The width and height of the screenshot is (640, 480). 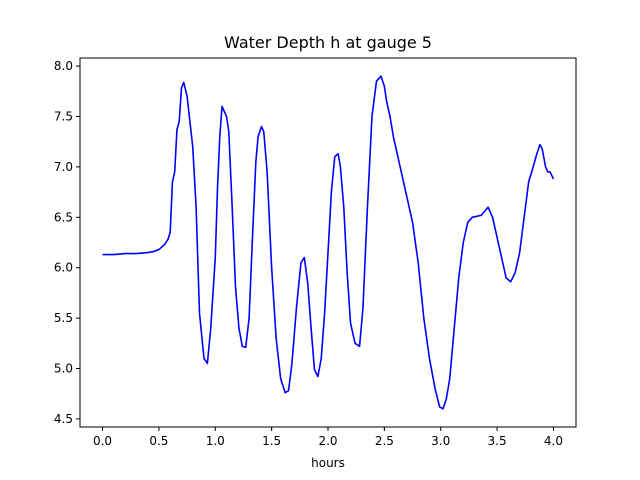 I want to click on y-tick-label: 6.5, so click(x=63, y=217).